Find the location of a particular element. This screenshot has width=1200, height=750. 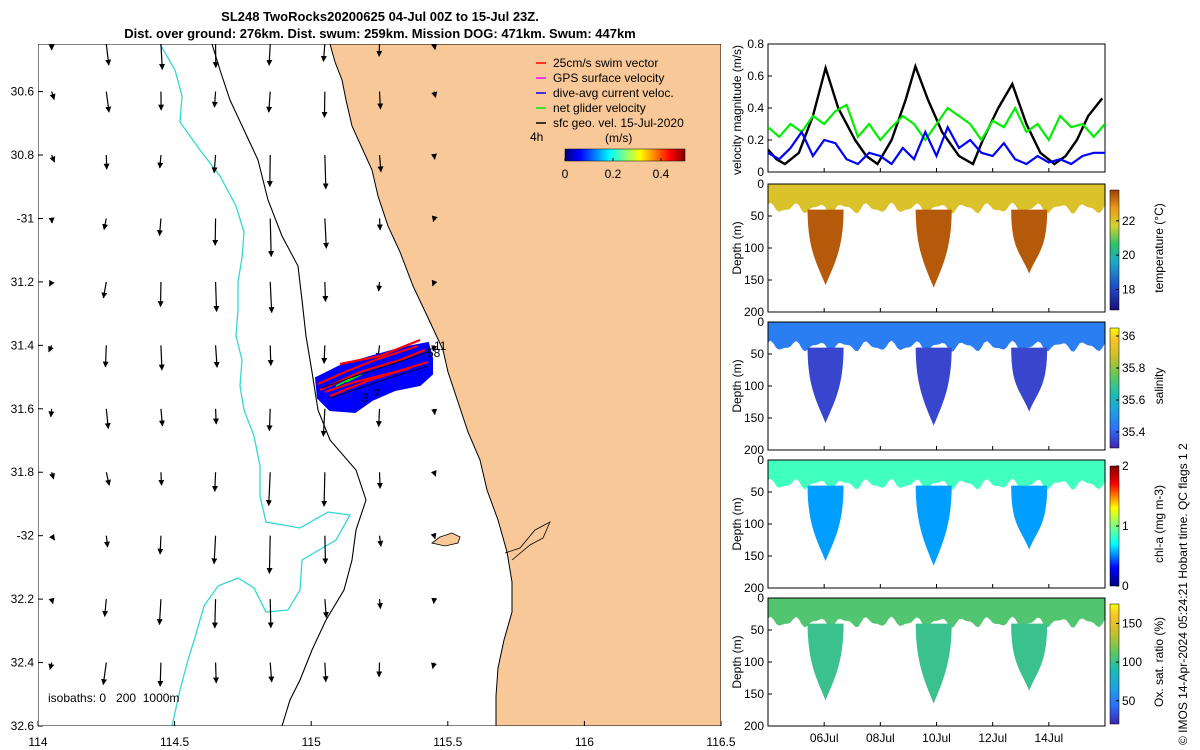

map-y-tick-label: 31.2 is located at coordinates (23, 282).